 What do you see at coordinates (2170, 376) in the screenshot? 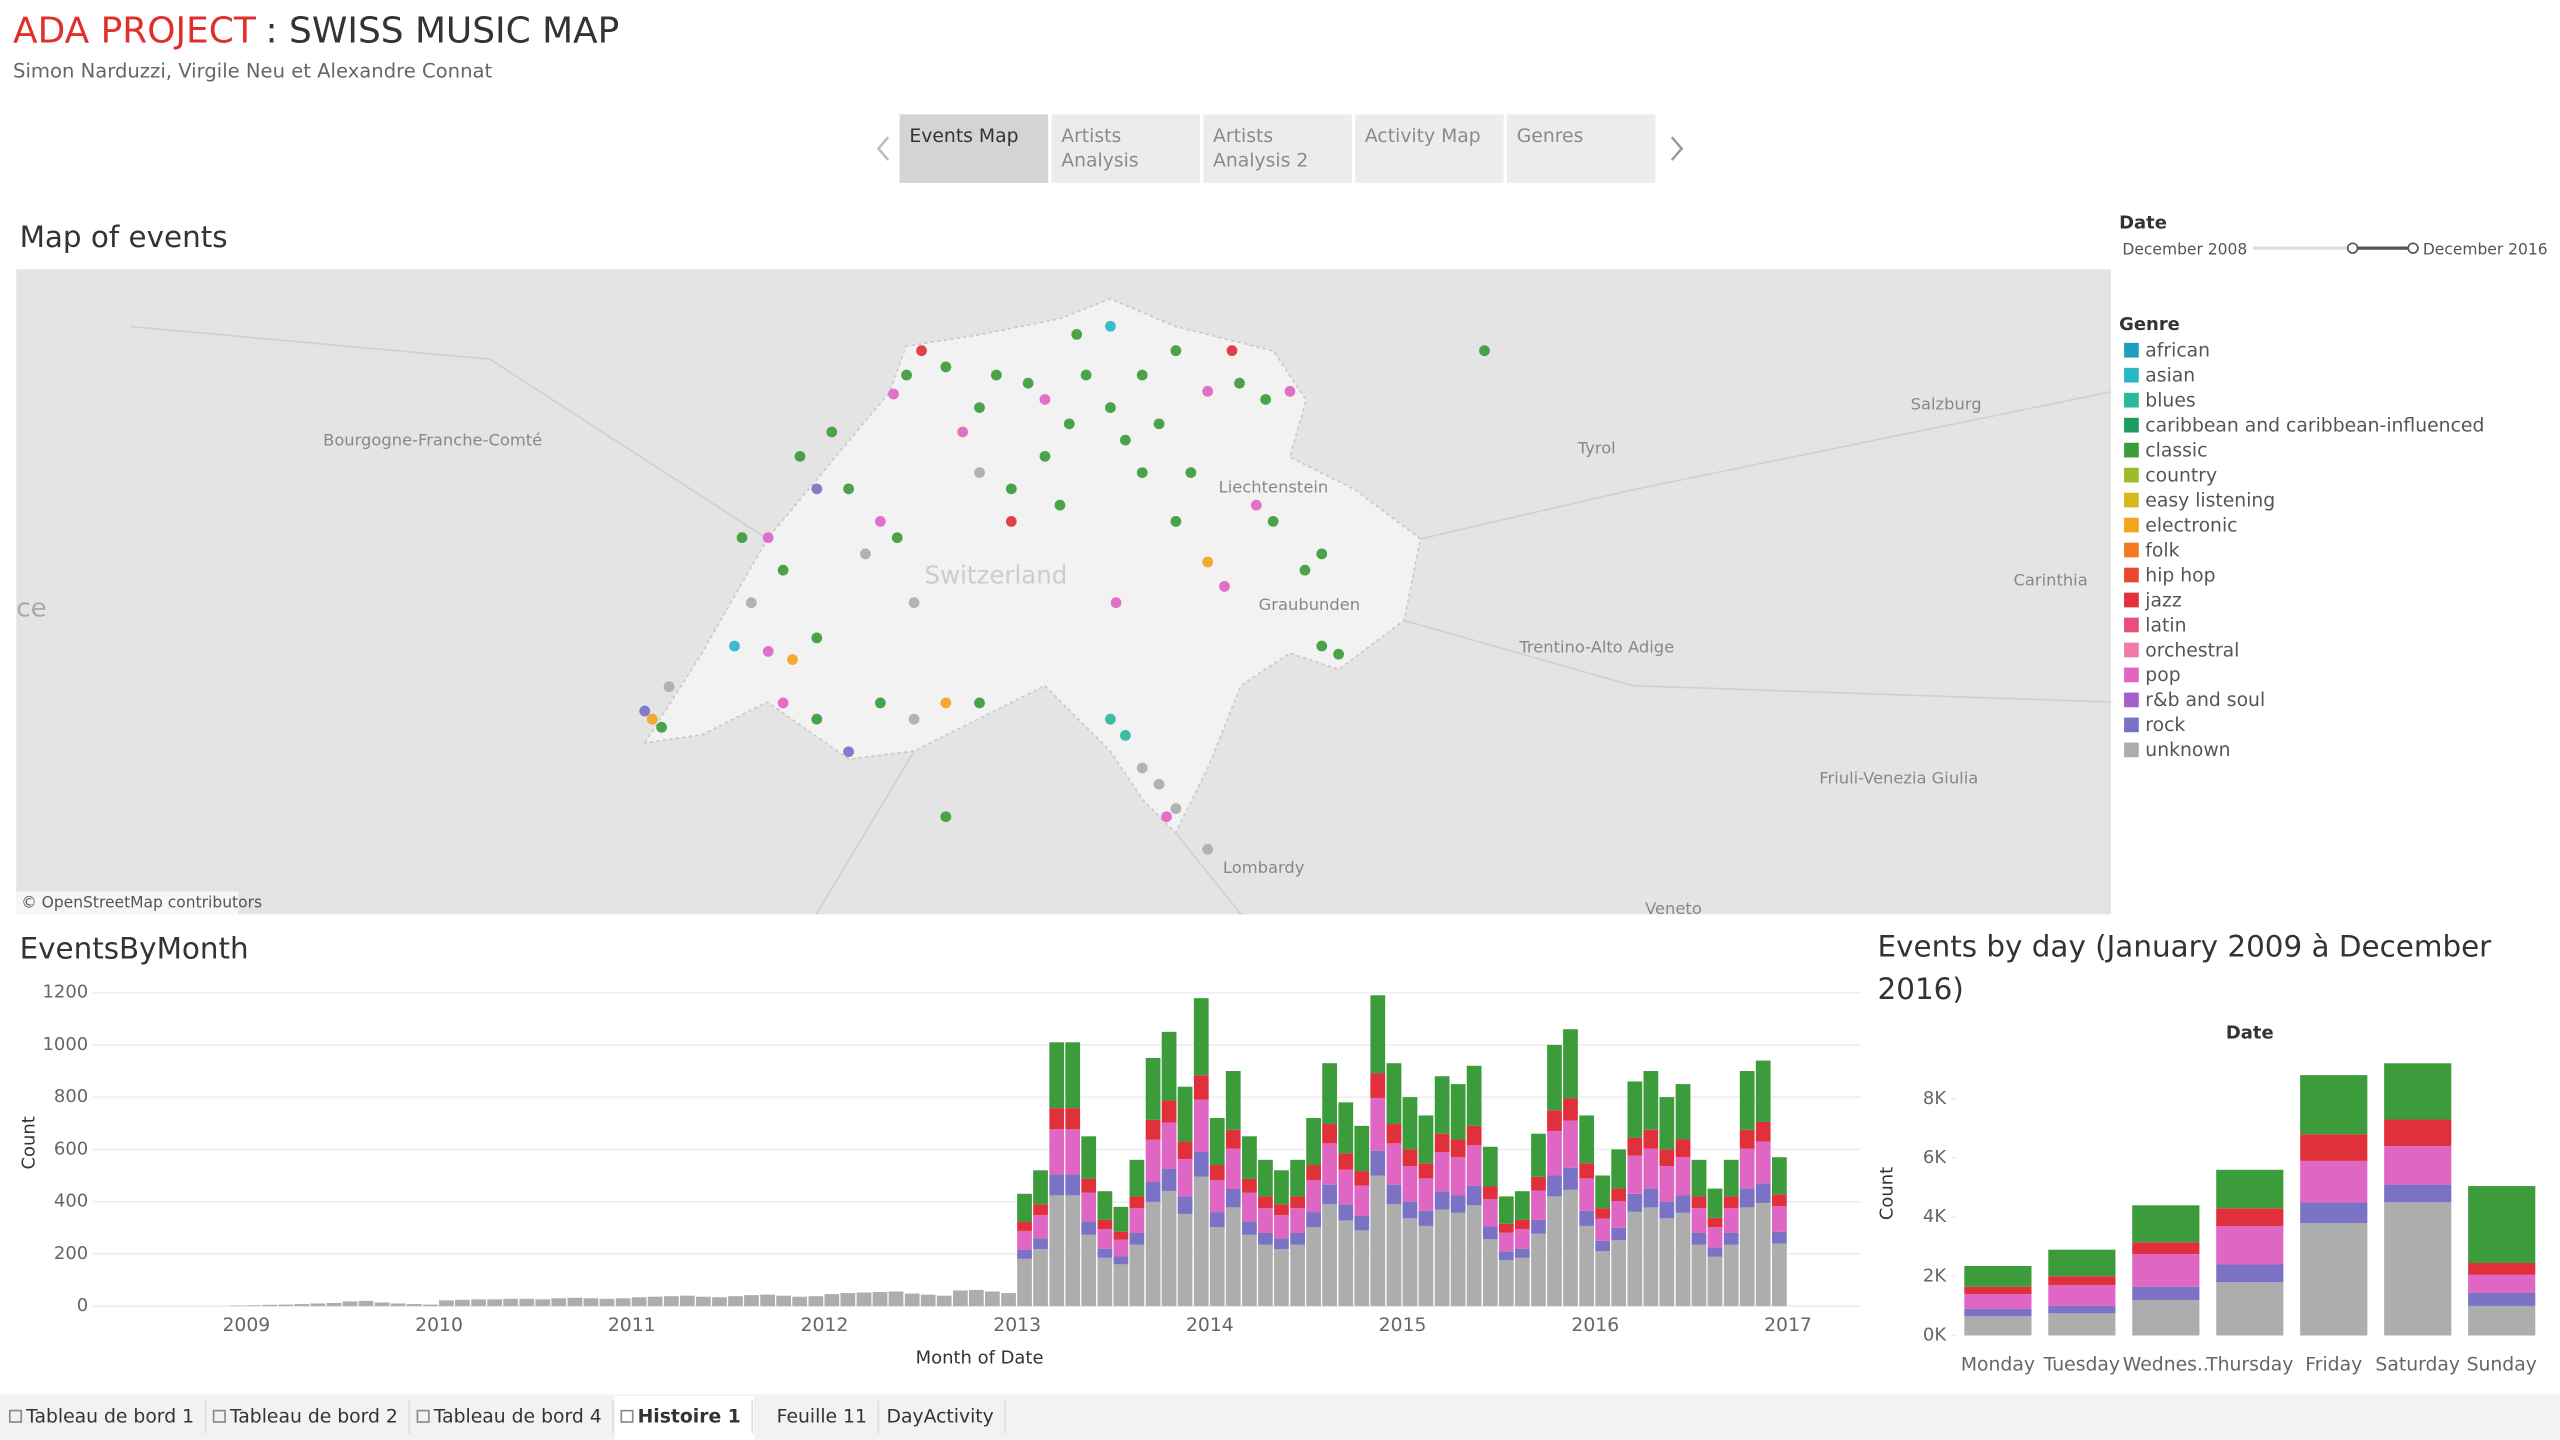
I see `legend-label: asian` at bounding box center [2170, 376].